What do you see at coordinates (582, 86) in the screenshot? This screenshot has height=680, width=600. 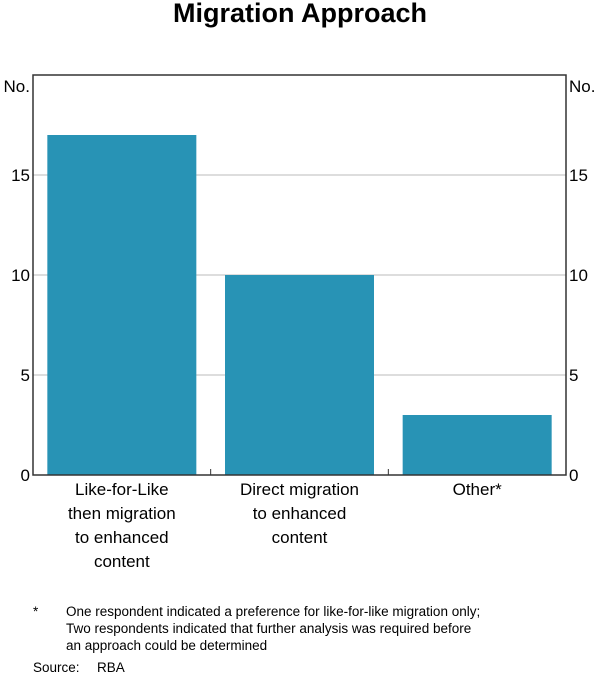 I see `y-axis-label-right: No.` at bounding box center [582, 86].